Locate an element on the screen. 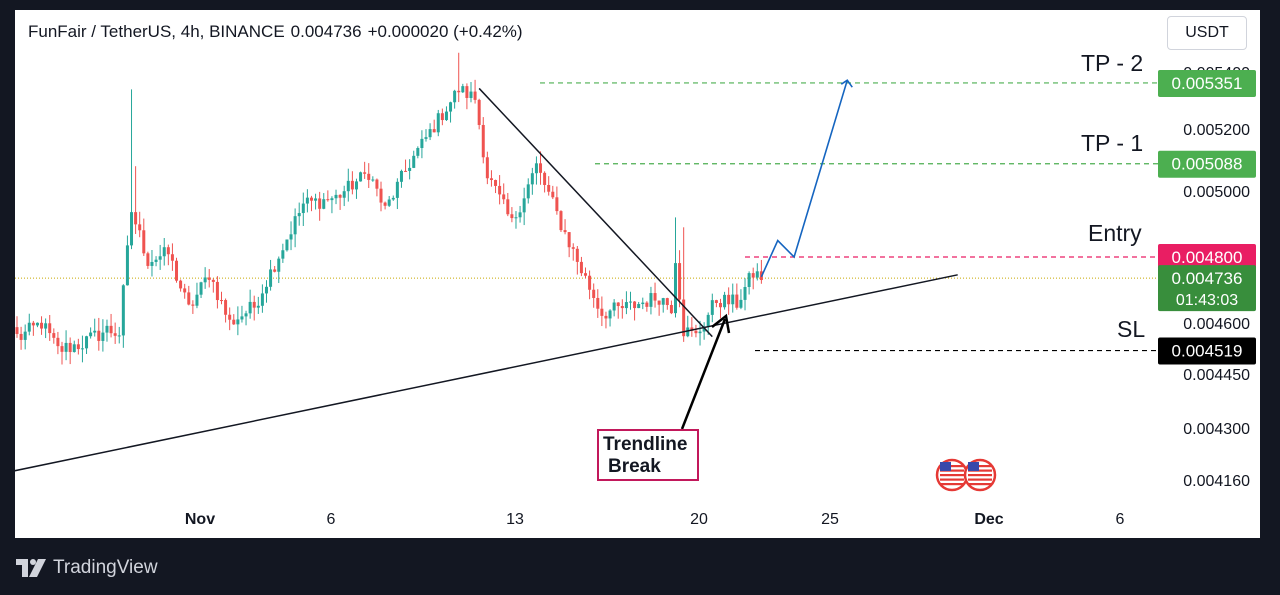 The width and height of the screenshot is (1280, 595). tp2-price-tag-bg is located at coordinates (1207, 83).